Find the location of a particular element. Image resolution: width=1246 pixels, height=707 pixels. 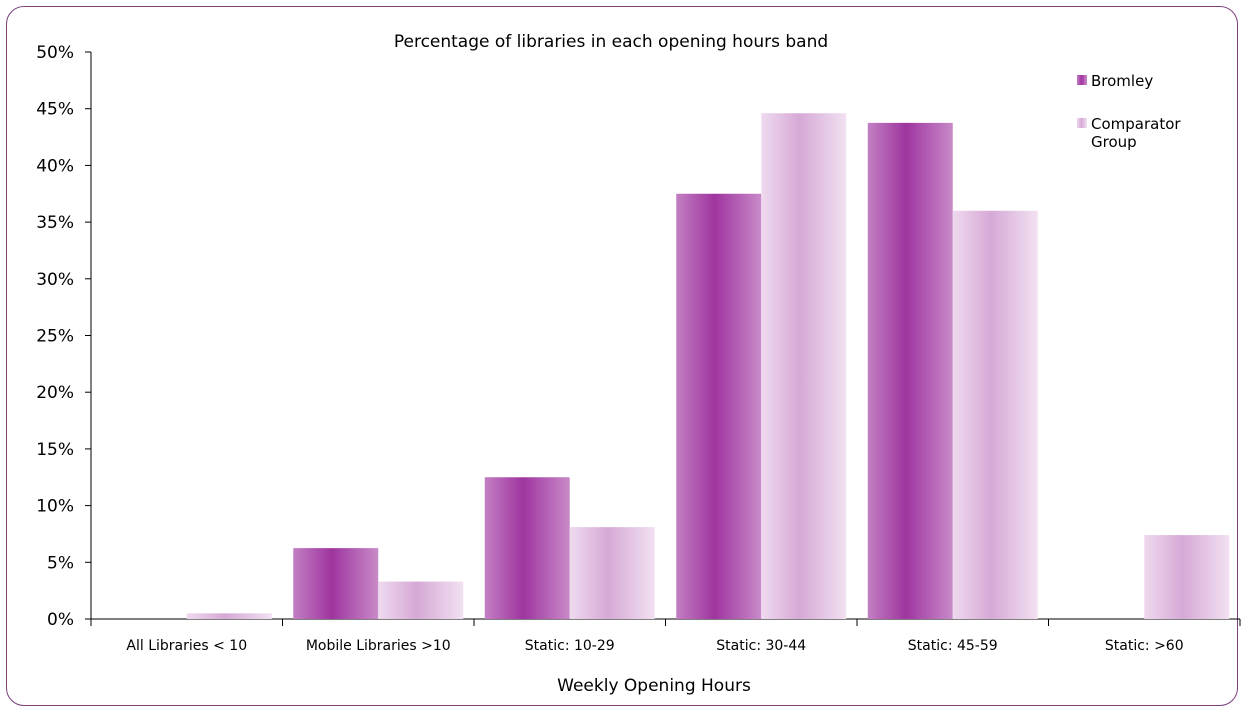

x-tick-label: Static: 30-44 is located at coordinates (761, 646).